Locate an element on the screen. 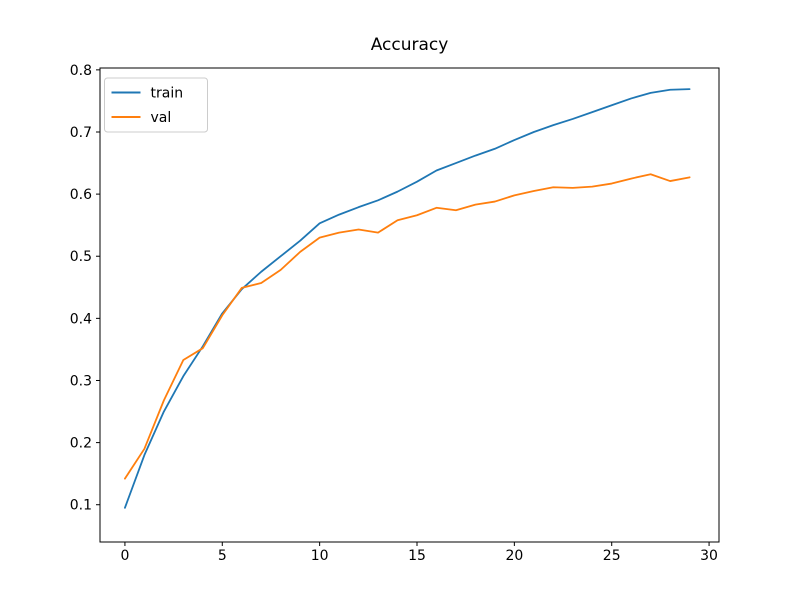 This screenshot has height=594, width=796. y-axis-tick-label: 0.6 is located at coordinates (81, 195).